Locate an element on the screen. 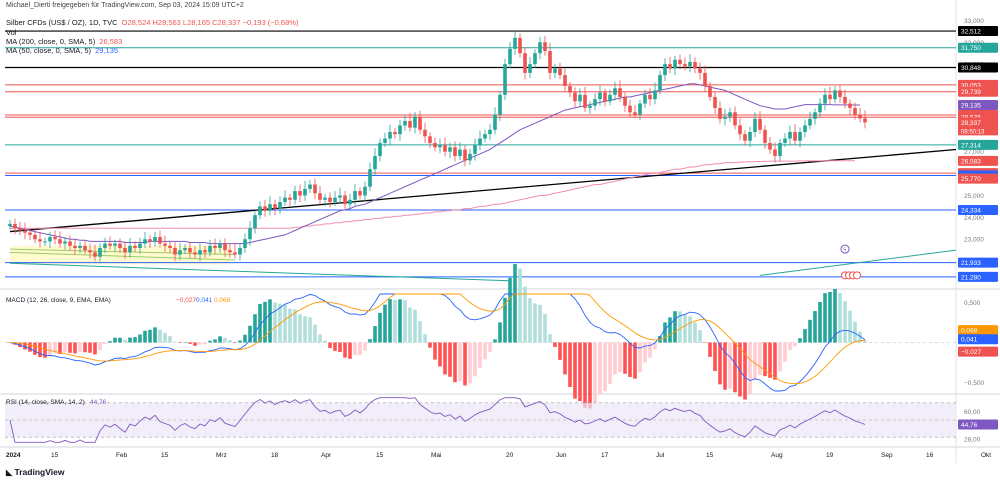 The height and width of the screenshot is (486, 1000). time-axis-label: 15 is located at coordinates (710, 455).